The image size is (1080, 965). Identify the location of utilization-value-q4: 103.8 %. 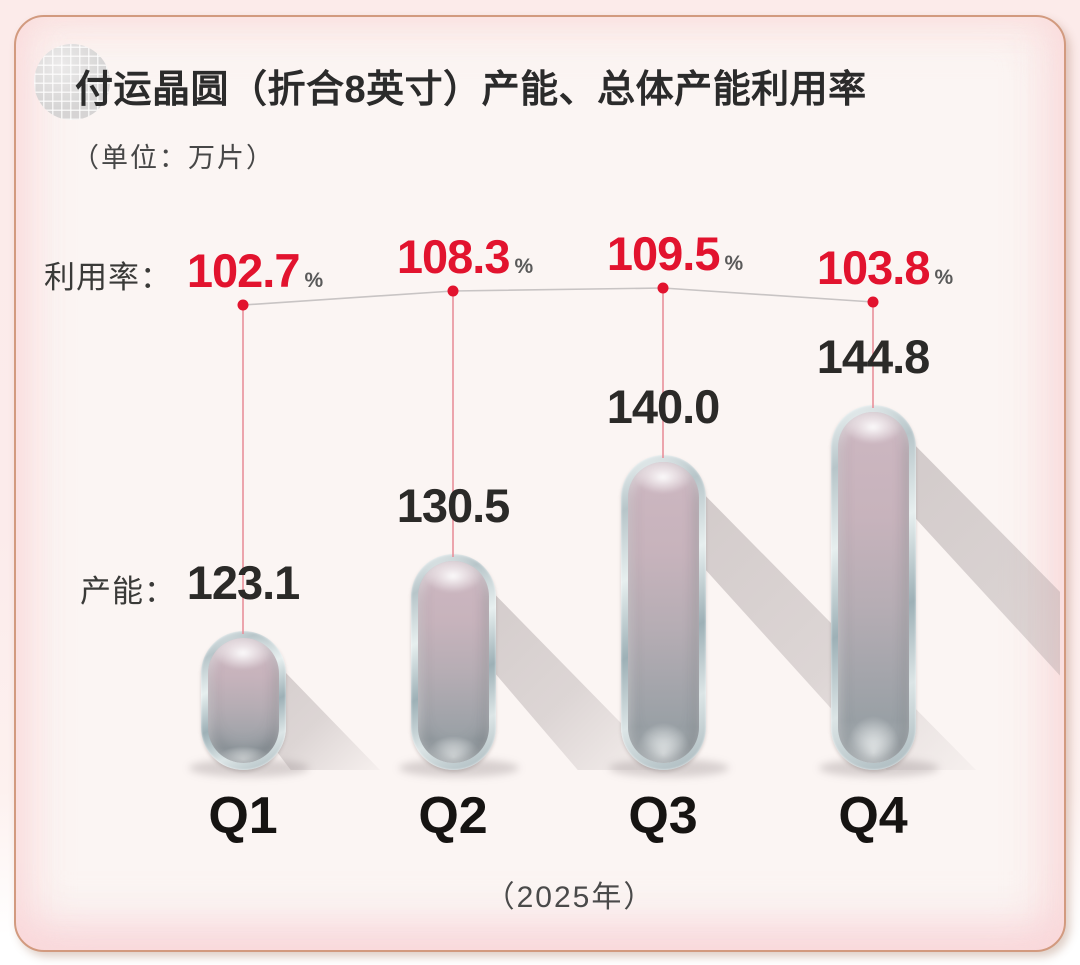
(885, 267).